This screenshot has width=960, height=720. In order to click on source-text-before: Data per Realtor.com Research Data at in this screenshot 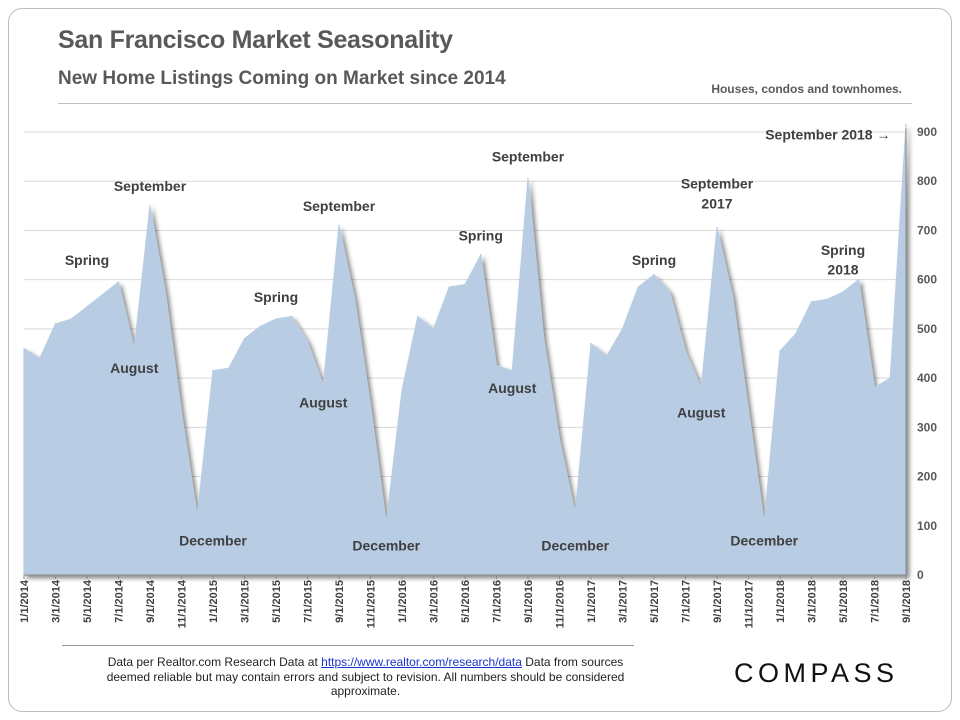, I will do `click(212, 662)`.